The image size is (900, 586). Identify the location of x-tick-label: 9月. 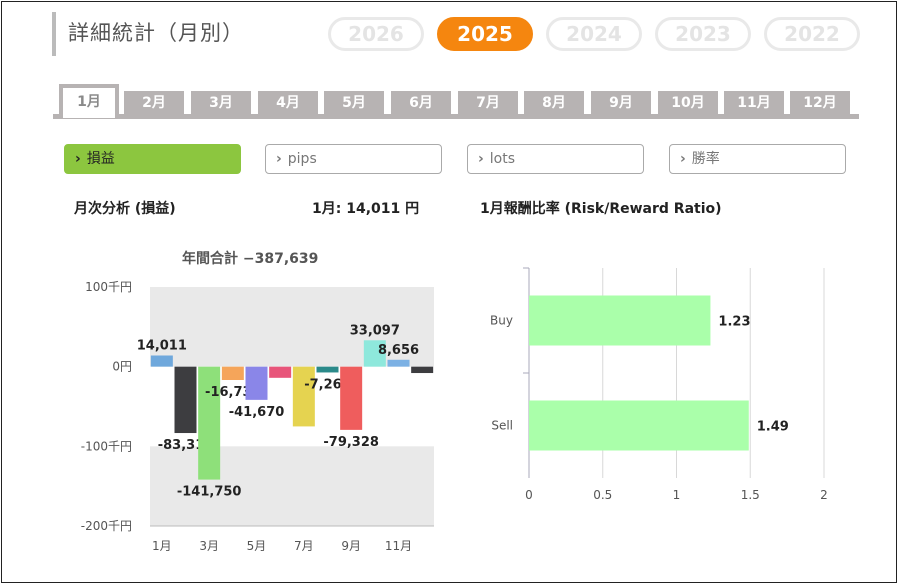
(351, 546).